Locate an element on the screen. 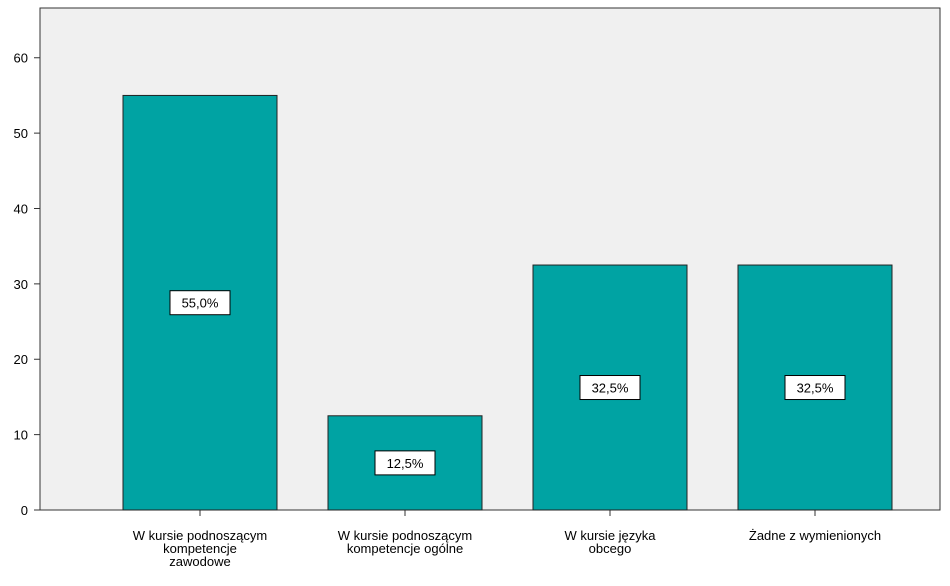 Image resolution: width=950 pixels, height=586 pixels. y-tick-label: 40 is located at coordinates (21, 208).